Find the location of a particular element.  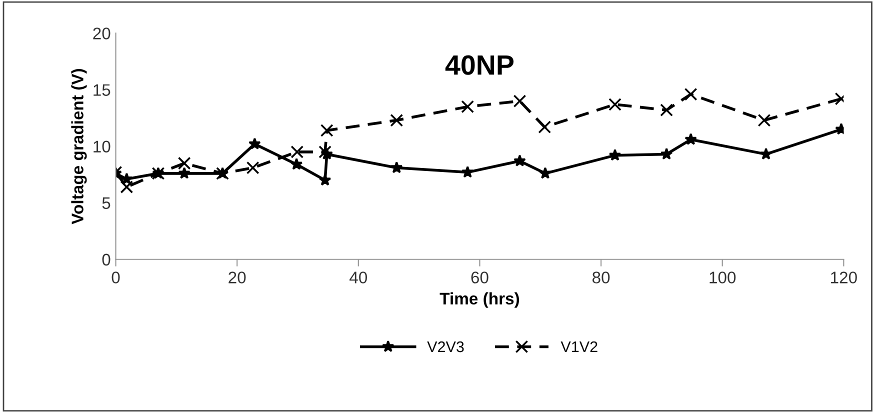

y-tick-label: 10 is located at coordinates (102, 146).